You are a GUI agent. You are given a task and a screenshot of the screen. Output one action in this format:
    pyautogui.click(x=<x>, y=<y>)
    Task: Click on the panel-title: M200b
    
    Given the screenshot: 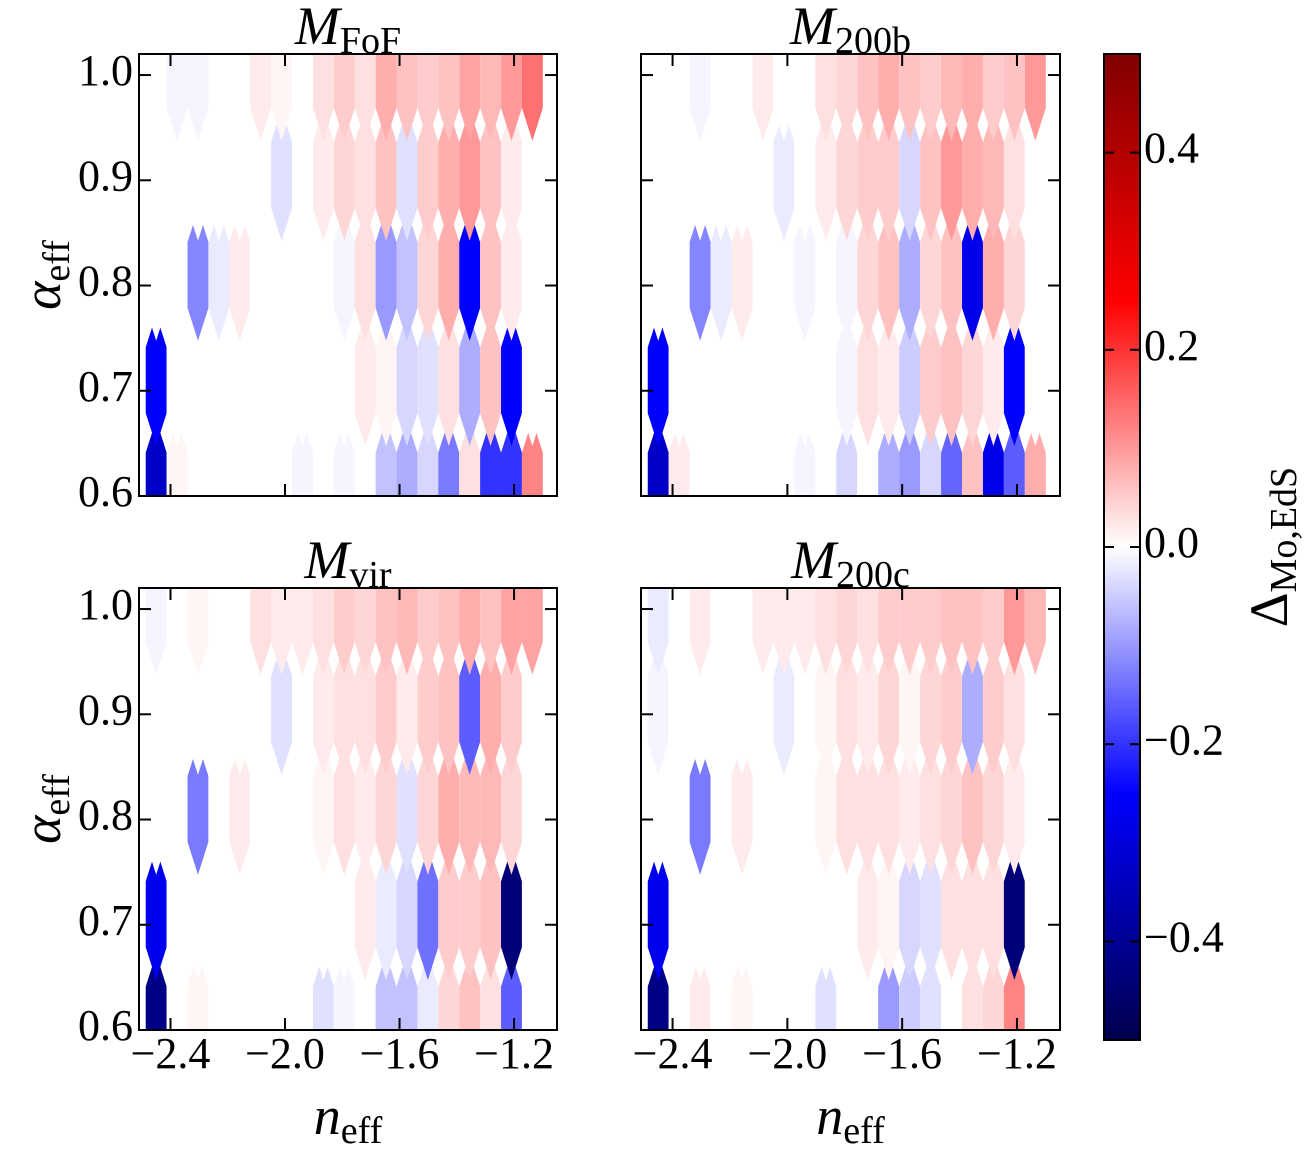 What is the action you would take?
    pyautogui.click(x=850, y=31)
    